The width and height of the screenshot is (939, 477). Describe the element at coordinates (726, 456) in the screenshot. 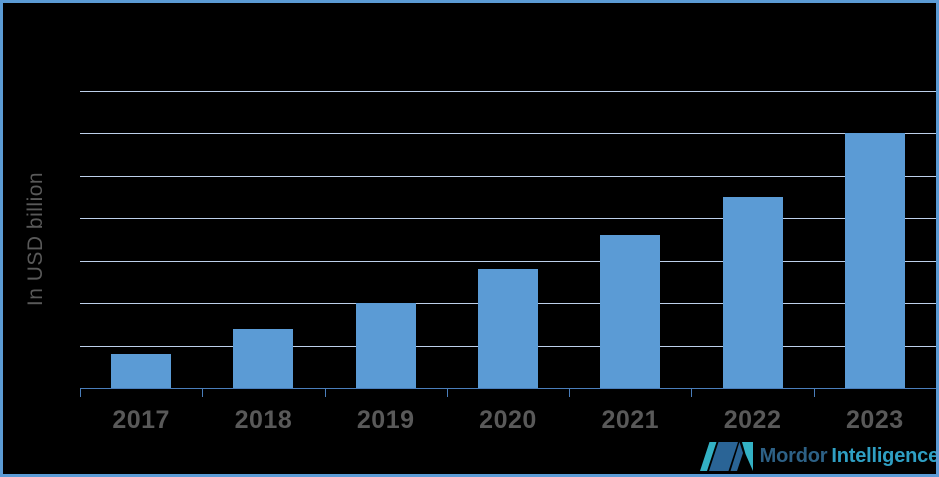

I see `mordor-intelligence-logo-icon` at that location.